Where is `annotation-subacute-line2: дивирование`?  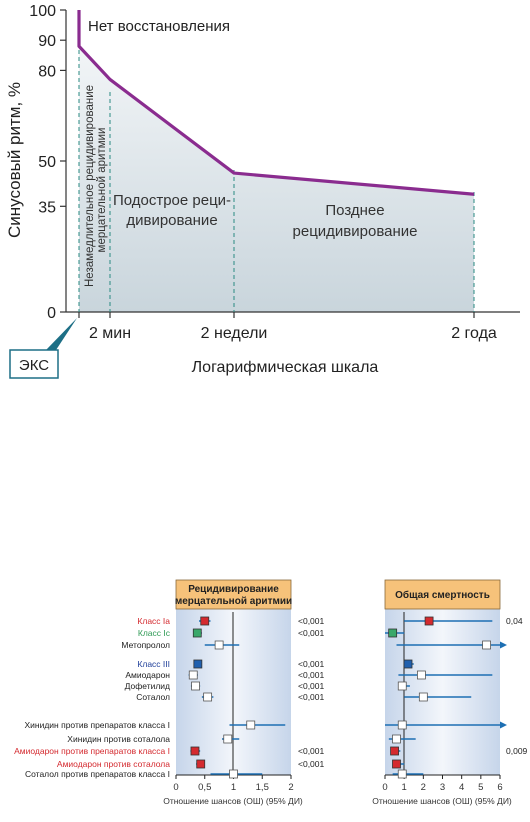
annotation-subacute-line2: дивирование is located at coordinates (171, 220).